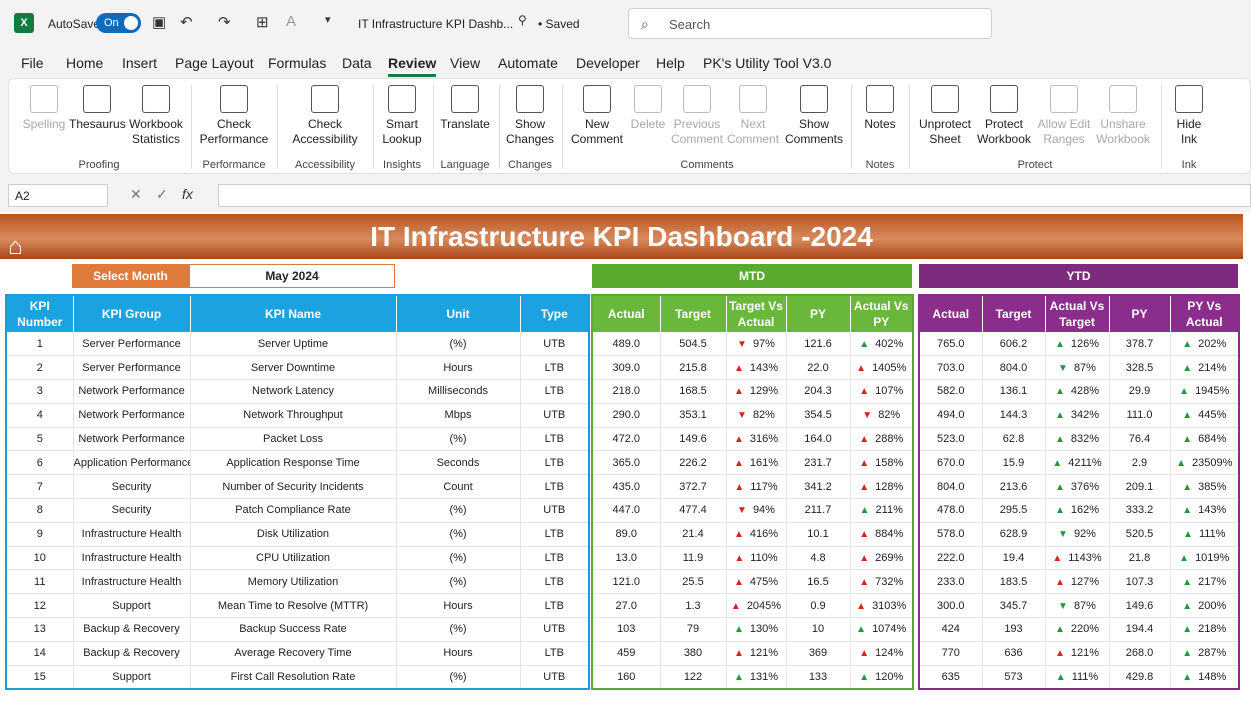 This screenshot has height=720, width=1251. Describe the element at coordinates (756, 439) in the screenshot. I see `mtd-target-vs-actual-cell: ▲ 316%` at that location.